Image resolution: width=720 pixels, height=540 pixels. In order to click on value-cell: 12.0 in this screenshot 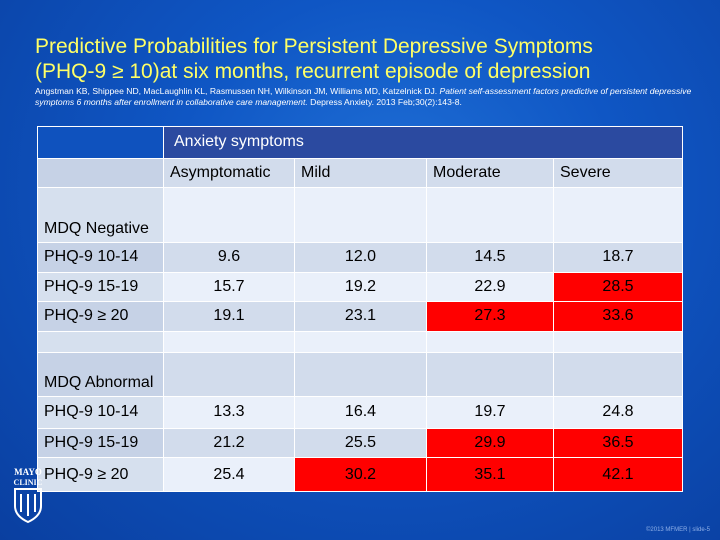, I will do `click(360, 257)`.